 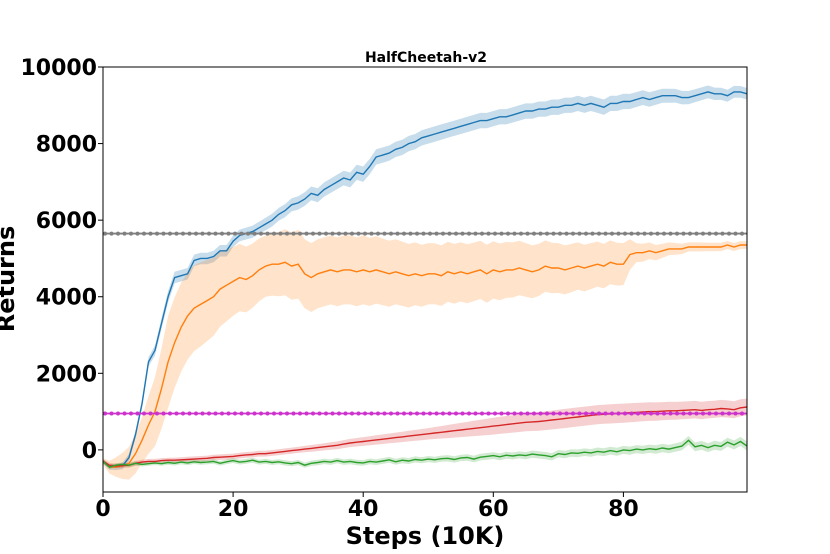 What do you see at coordinates (58, 68) in the screenshot?
I see `y-tick-label: 10000` at bounding box center [58, 68].